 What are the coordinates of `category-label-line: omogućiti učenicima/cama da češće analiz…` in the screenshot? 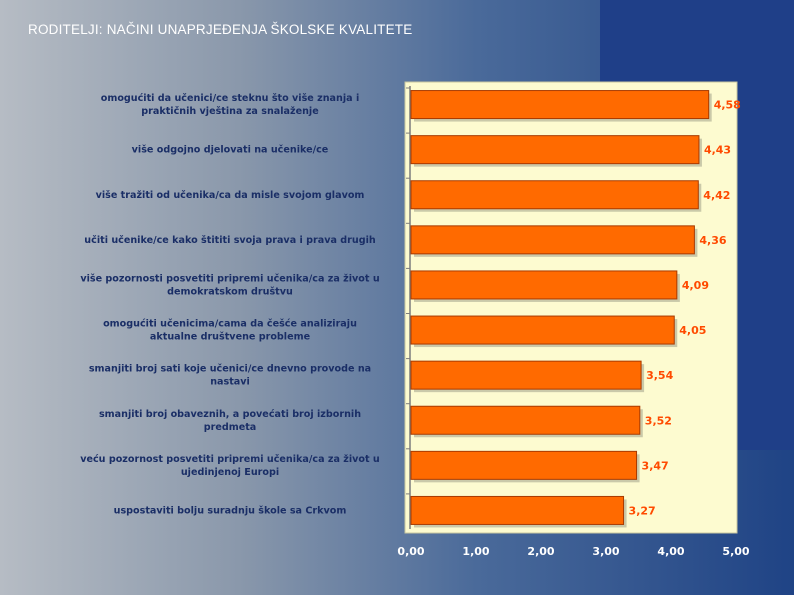 It's located at (230, 324).